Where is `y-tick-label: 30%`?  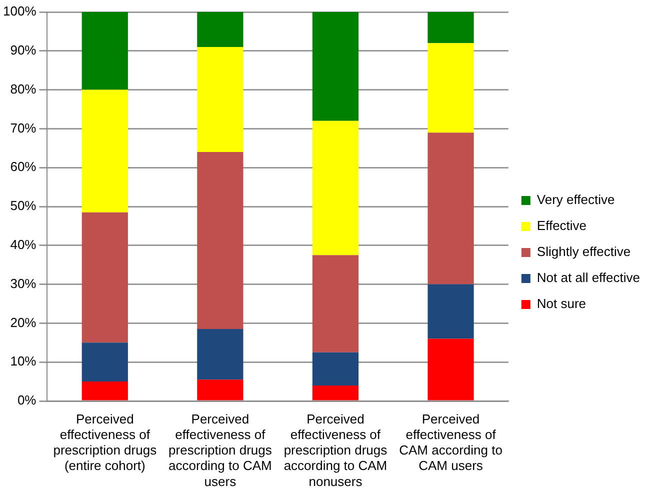 y-tick-label: 30% is located at coordinates (23, 283).